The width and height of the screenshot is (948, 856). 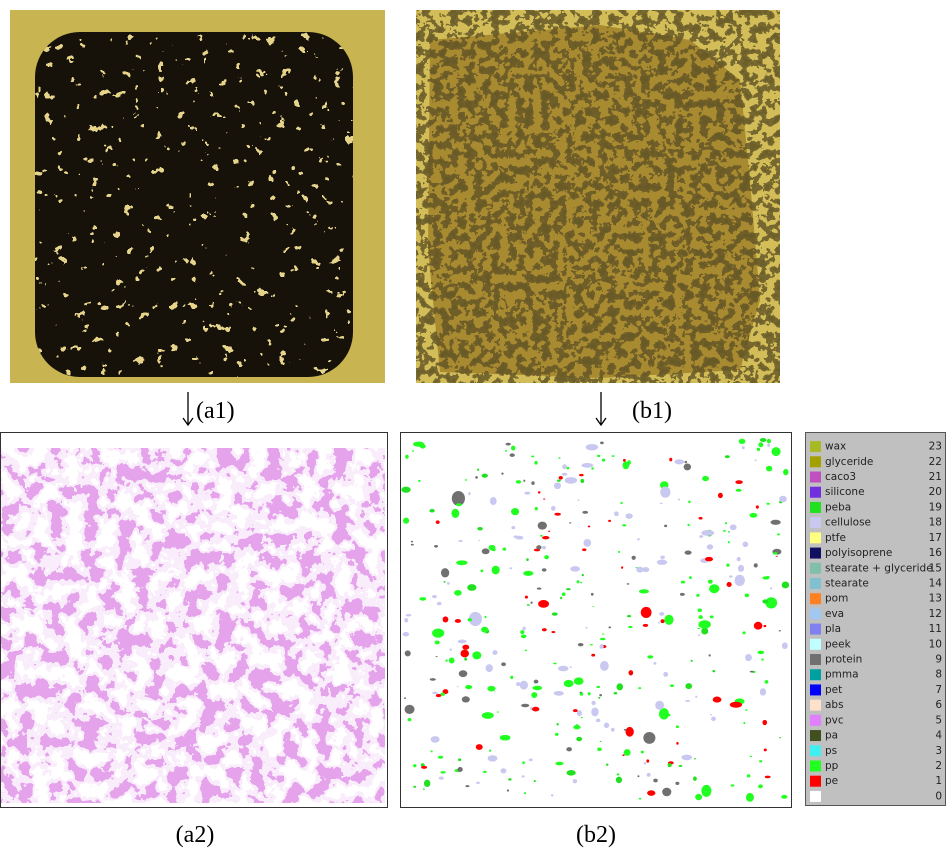 What do you see at coordinates (935, 492) in the screenshot?
I see `legend-value: 20` at bounding box center [935, 492].